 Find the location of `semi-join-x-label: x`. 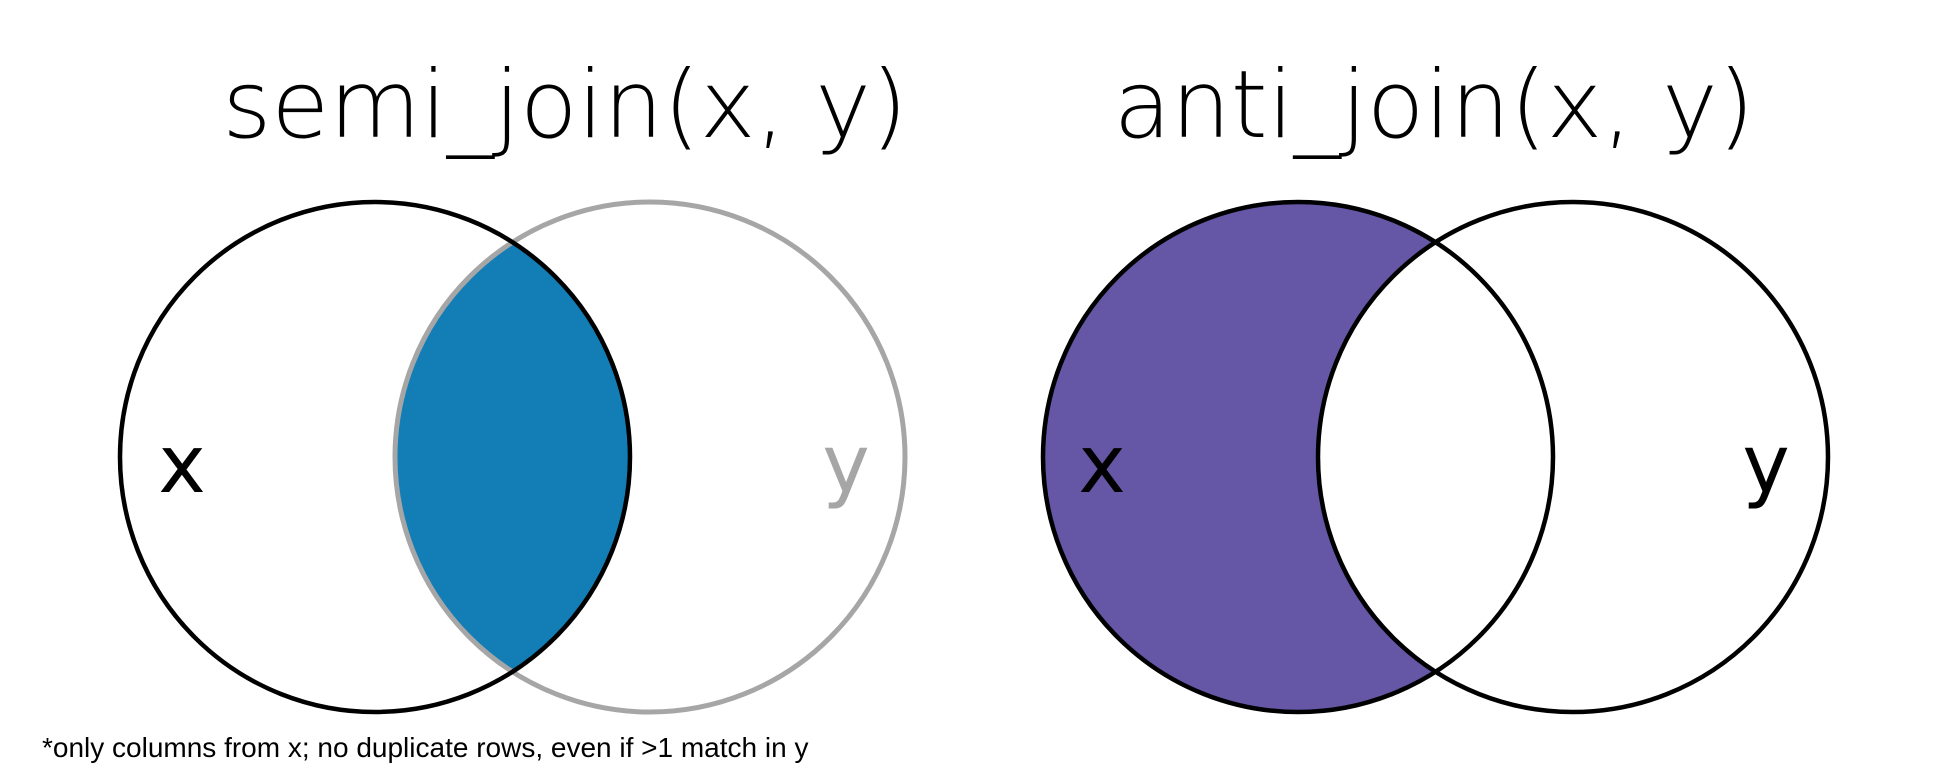

semi-join-x-label: x is located at coordinates (181, 464).